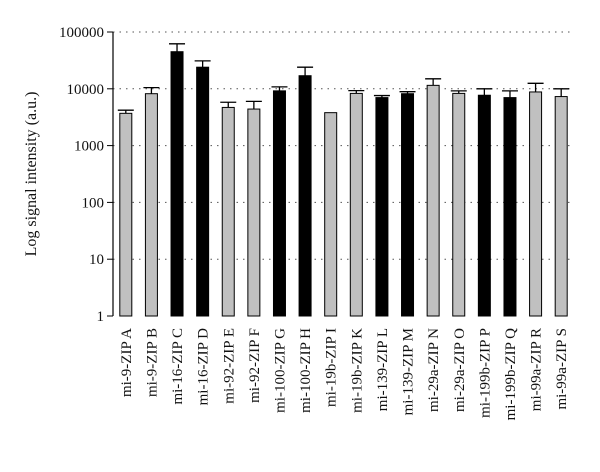 The width and height of the screenshot is (600, 472). Describe the element at coordinates (306, 370) in the screenshot. I see `x-category-label: mi-100-ZIP H` at that location.